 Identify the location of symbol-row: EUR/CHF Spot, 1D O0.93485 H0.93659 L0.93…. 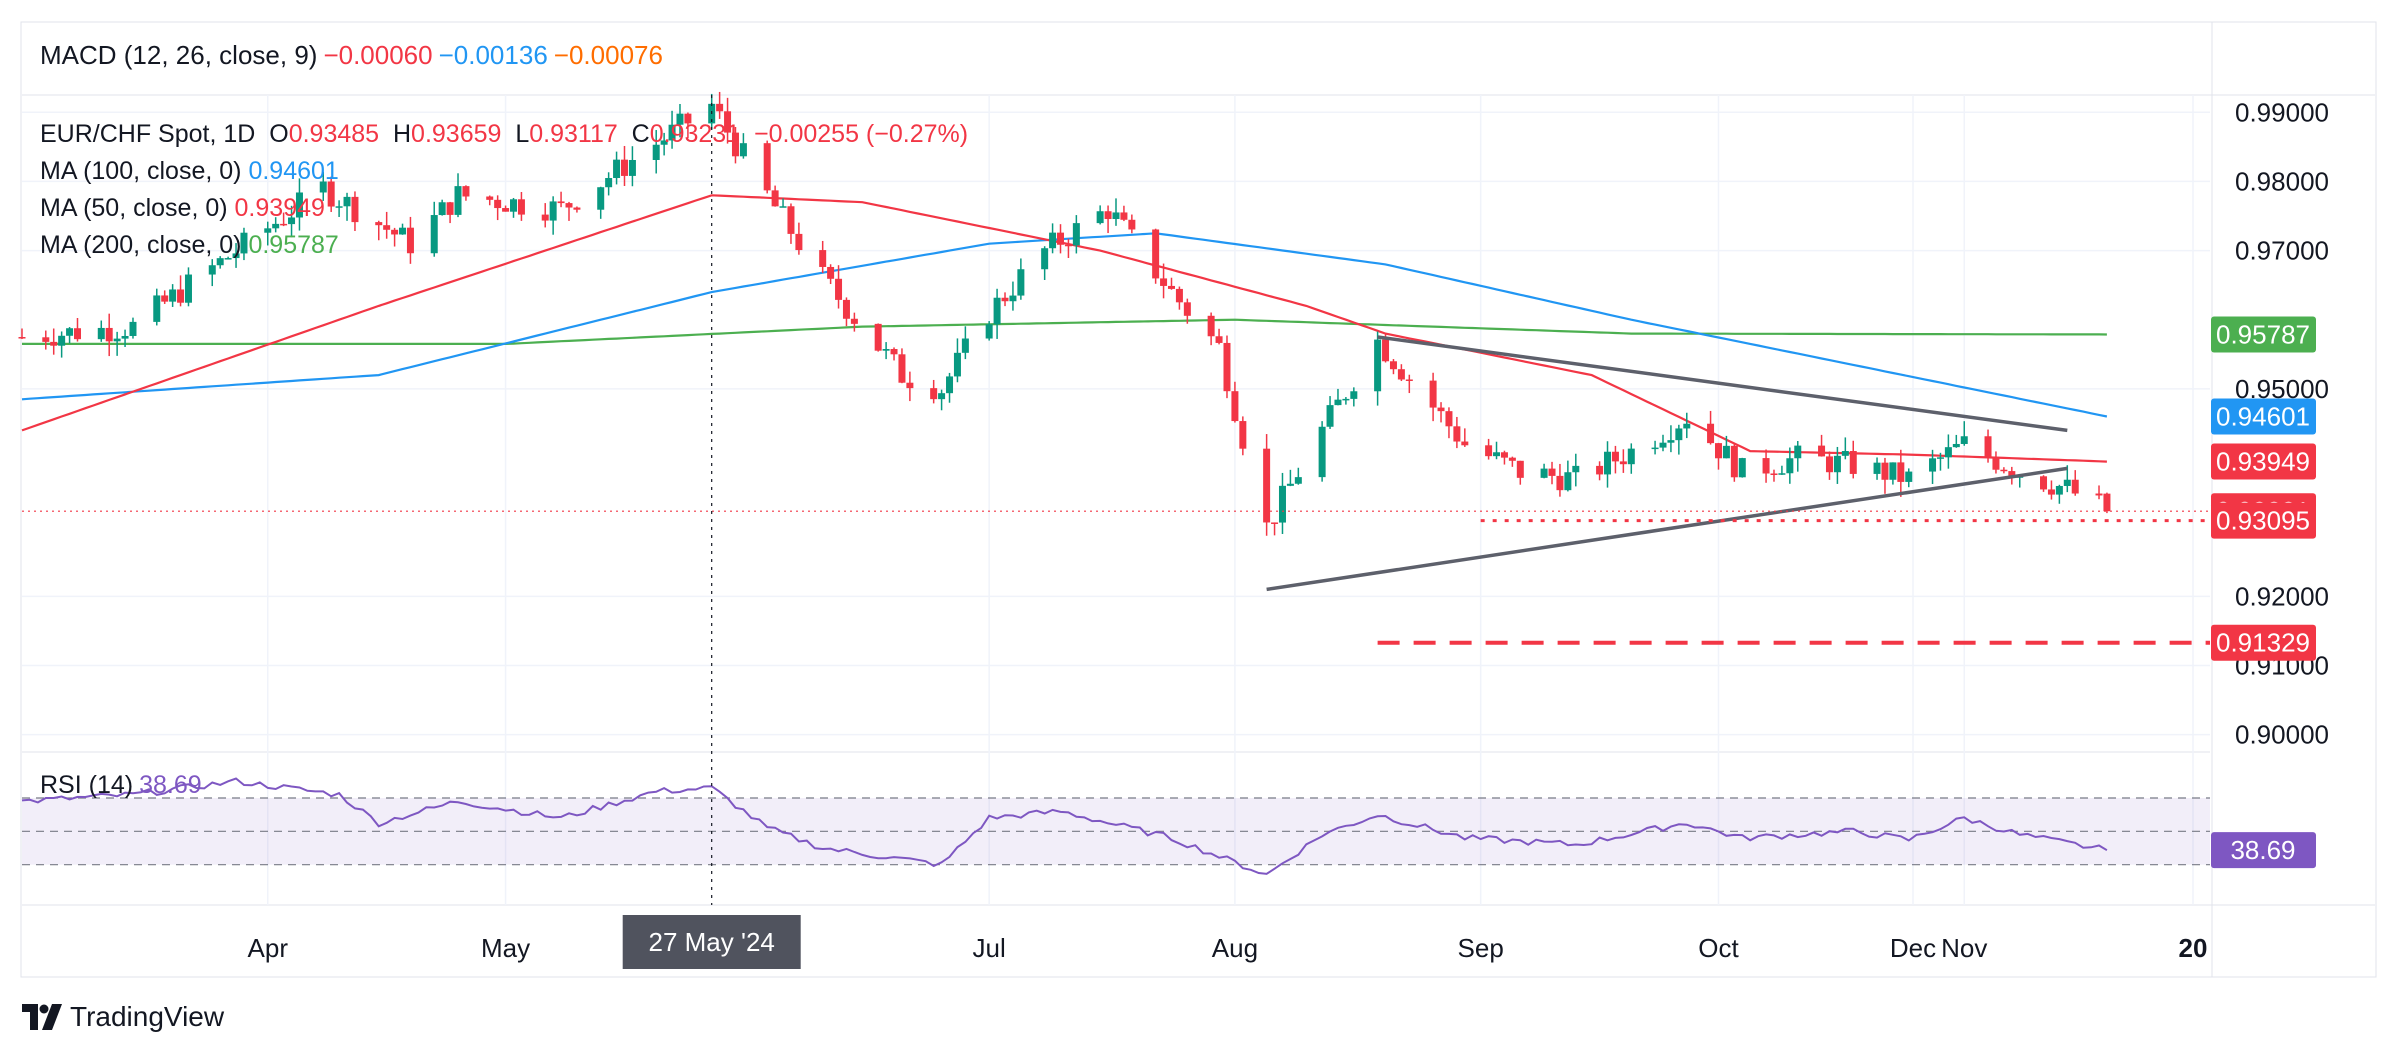
(504, 134).